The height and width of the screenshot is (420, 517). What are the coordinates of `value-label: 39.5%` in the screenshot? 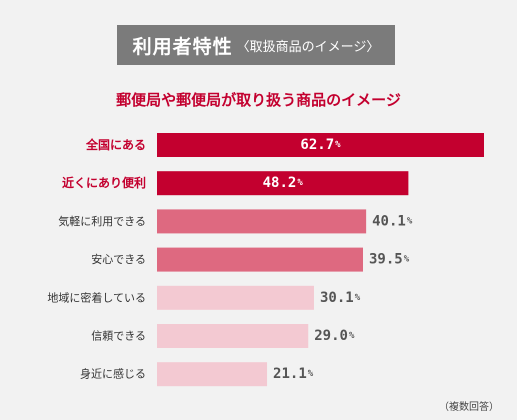 It's located at (389, 260).